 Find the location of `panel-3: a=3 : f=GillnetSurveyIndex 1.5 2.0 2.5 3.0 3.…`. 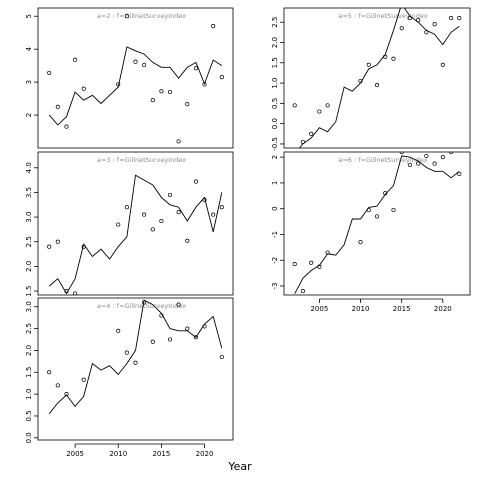

panel-3: a=3 : f=GillnetSurveyIndex 1.5 2.0 2.5 3.0 3.… is located at coordinates (129, 224).